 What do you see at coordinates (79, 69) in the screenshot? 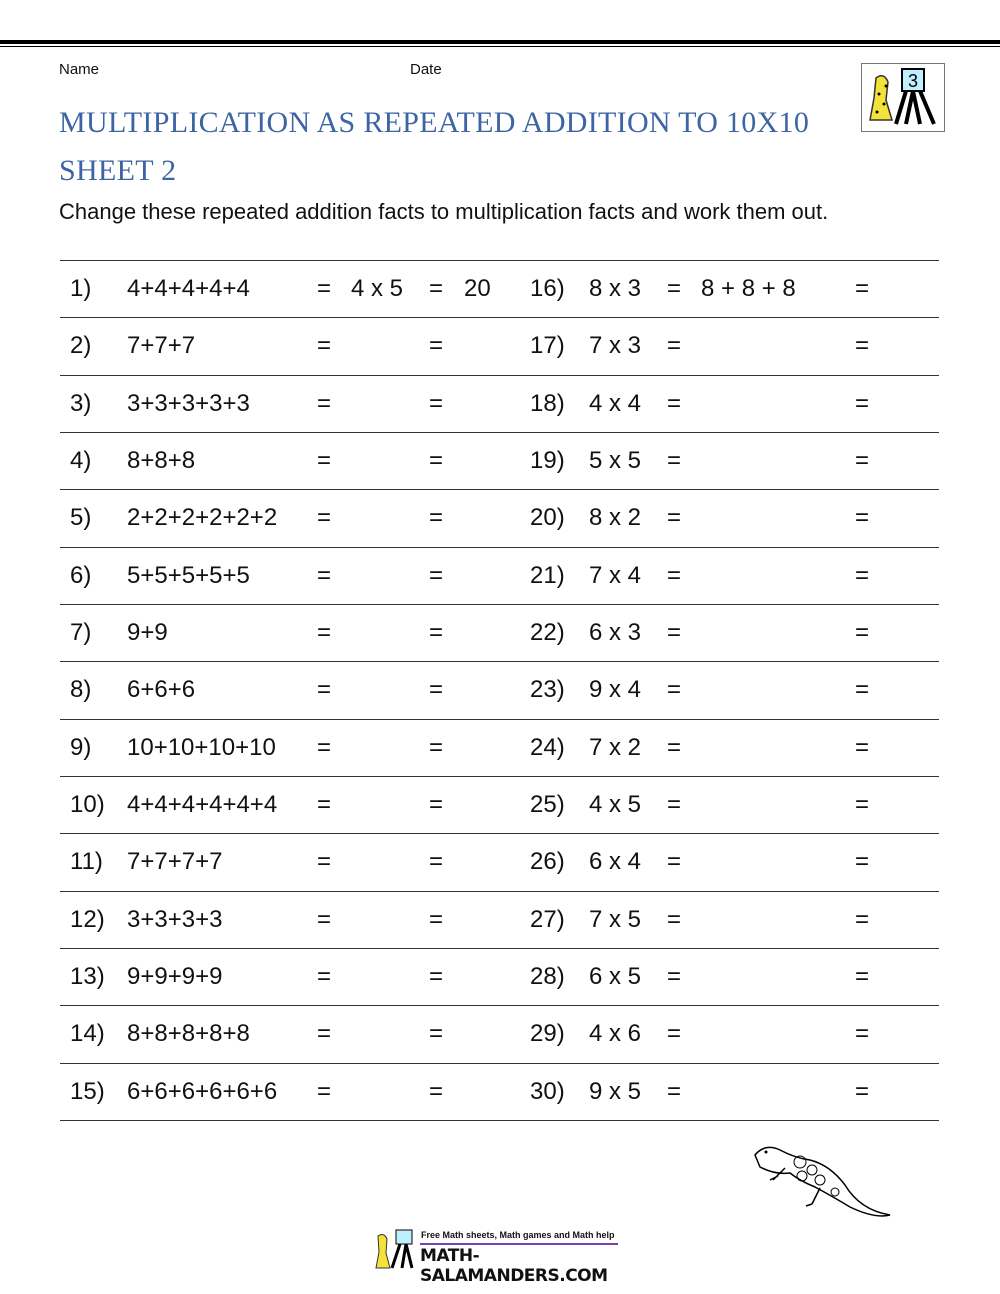
I see `name-label: Name` at bounding box center [79, 69].